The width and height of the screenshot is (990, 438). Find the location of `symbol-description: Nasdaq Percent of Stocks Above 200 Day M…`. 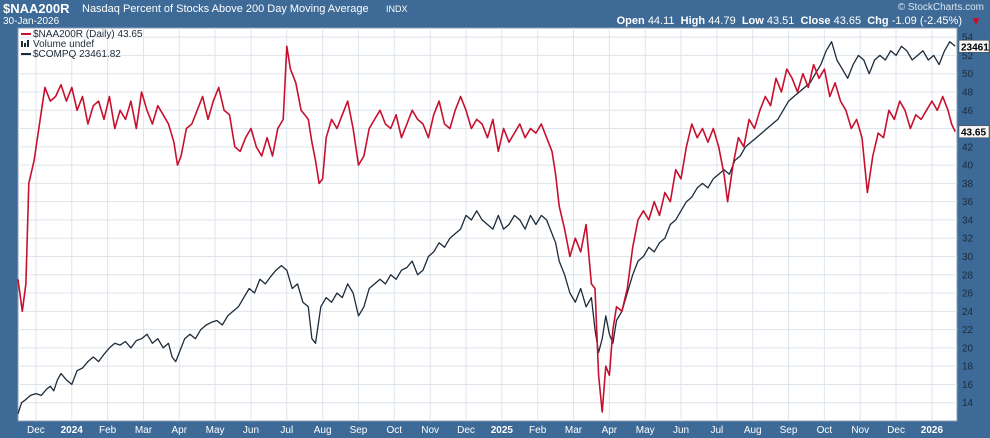

symbol-description: Nasdaq Percent of Stocks Above 200 Day M… is located at coordinates (225, 9).